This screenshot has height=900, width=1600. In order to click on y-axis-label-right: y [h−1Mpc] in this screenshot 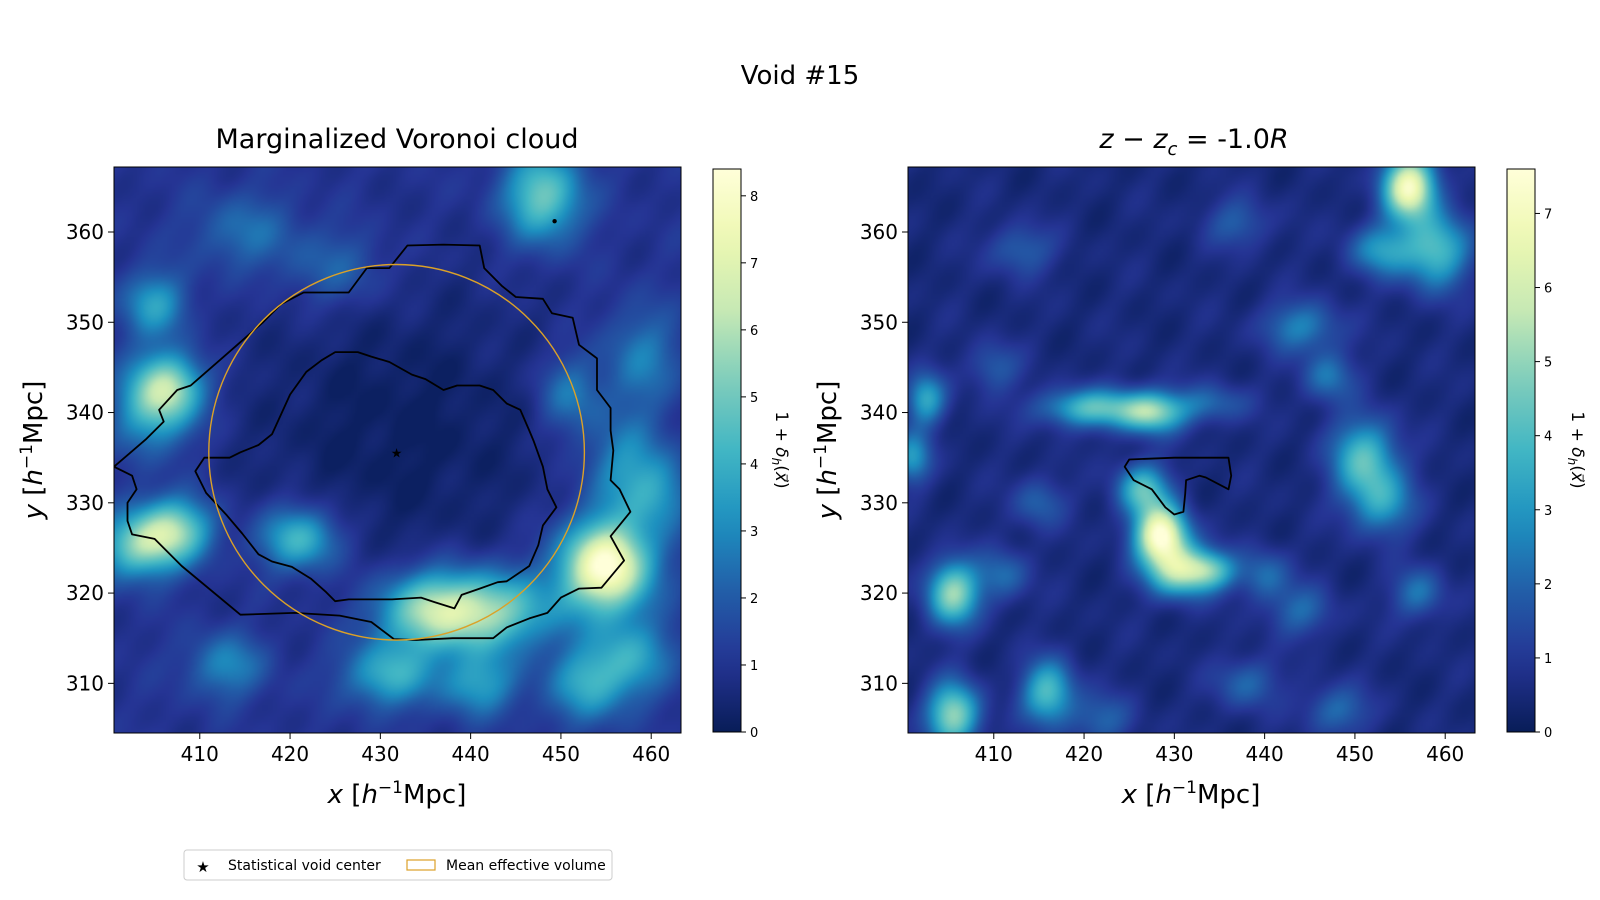, I will do `click(827, 451)`.